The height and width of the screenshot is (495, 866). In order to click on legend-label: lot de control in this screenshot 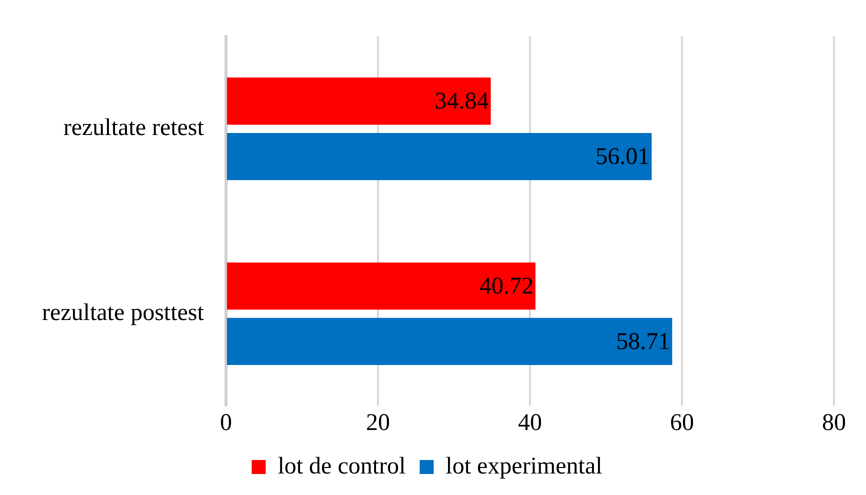, I will do `click(342, 466)`.